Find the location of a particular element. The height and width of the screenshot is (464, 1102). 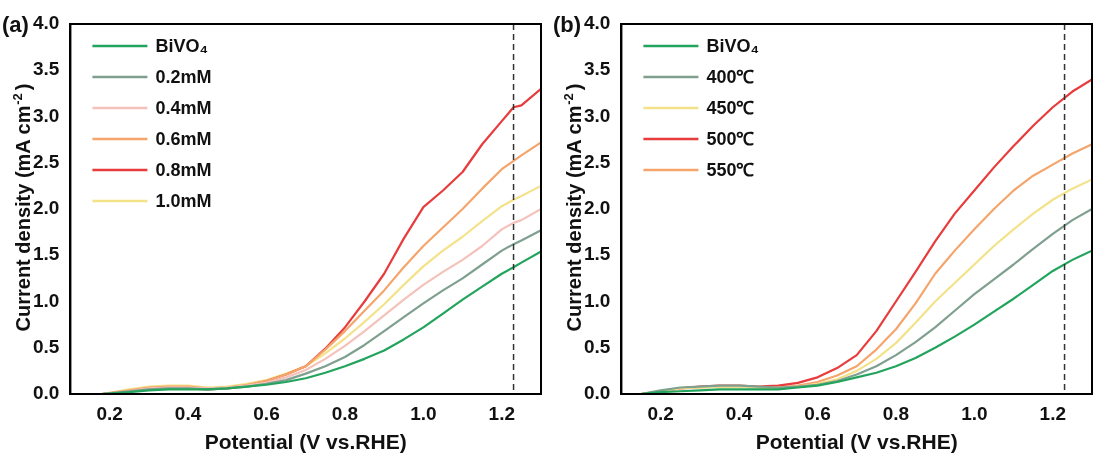

legend-label: 450℃ is located at coordinates (730, 107).